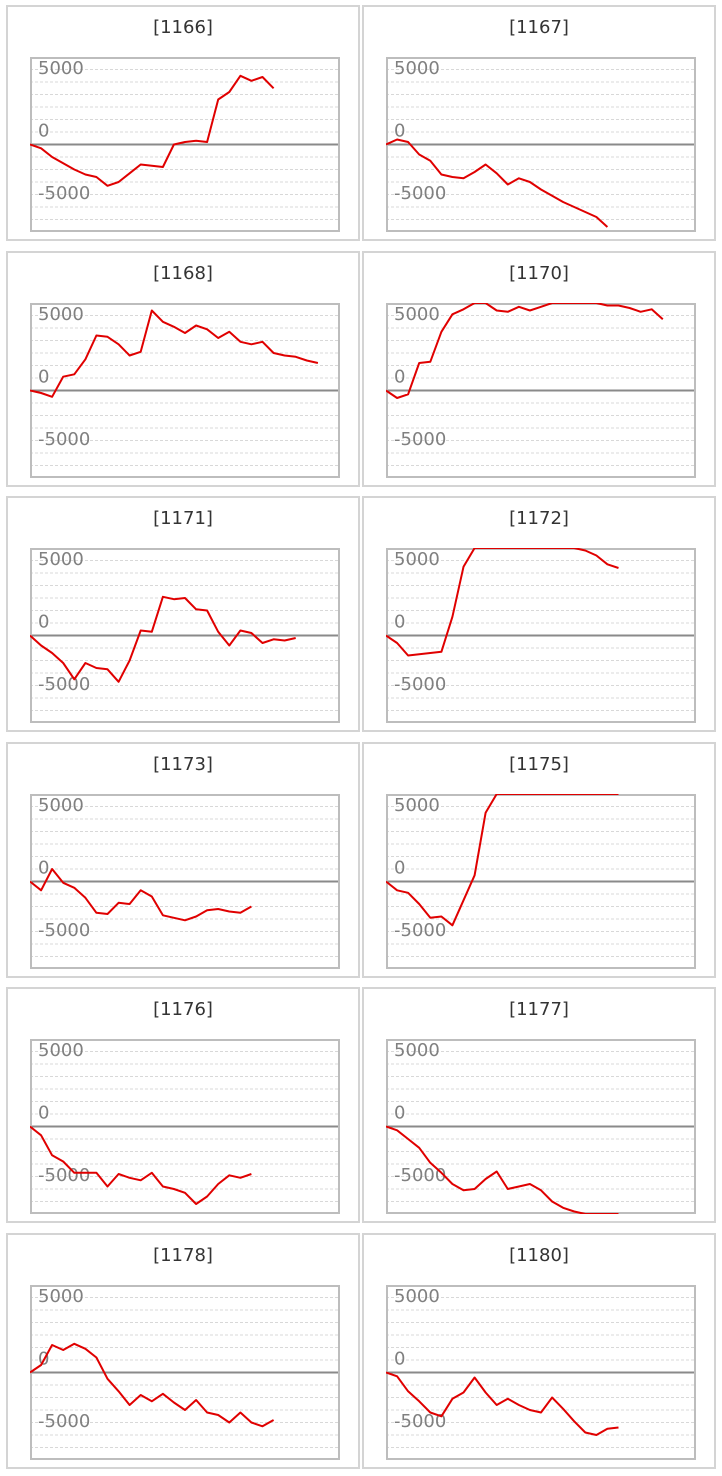 The height and width of the screenshot is (1476, 722). I want to click on chart-title: [1175], so click(539, 764).